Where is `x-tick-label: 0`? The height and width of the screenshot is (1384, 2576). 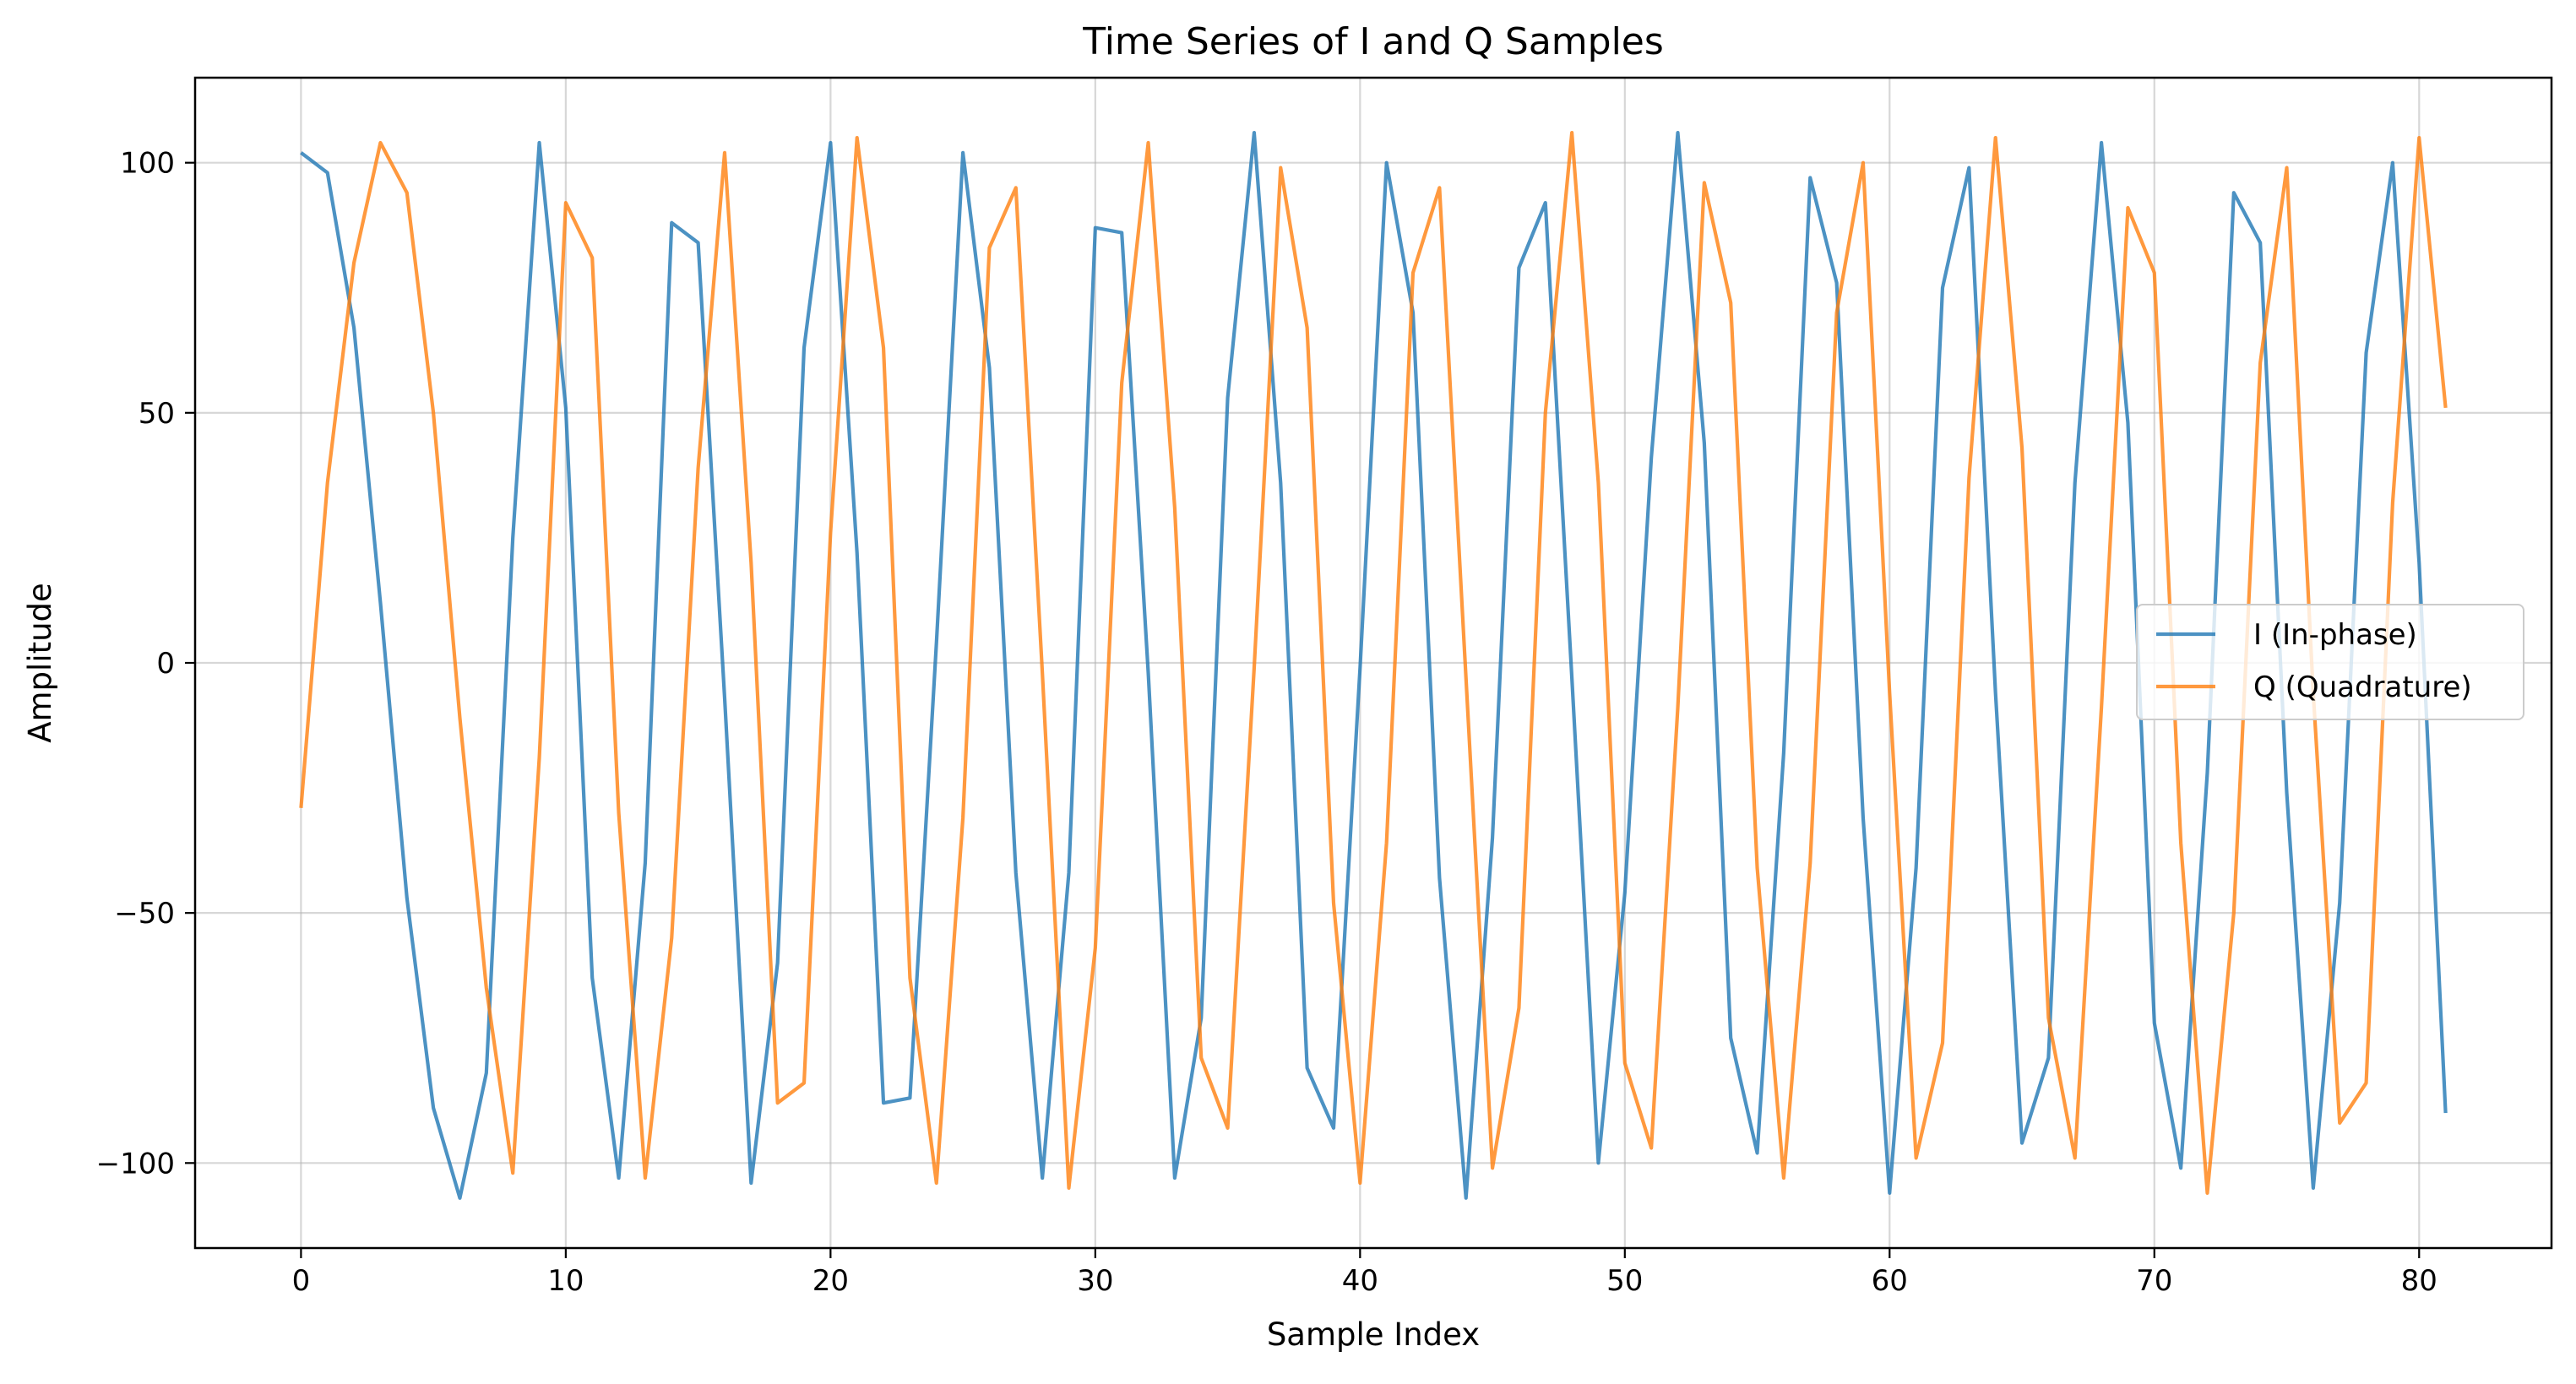 x-tick-label: 0 is located at coordinates (301, 1281).